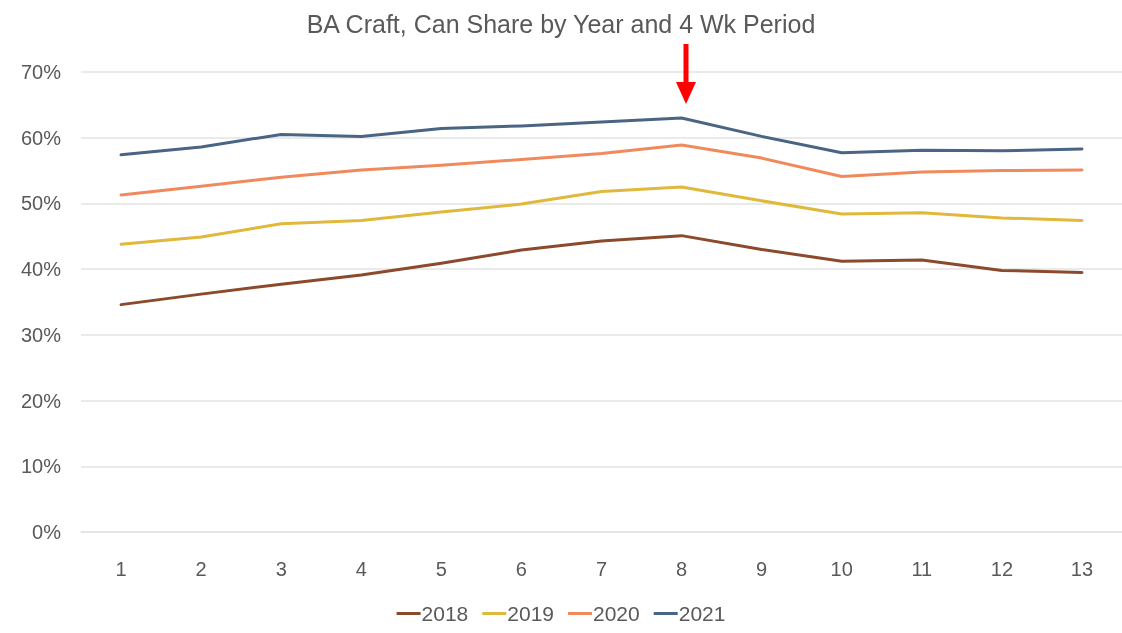 The width and height of the screenshot is (1122, 633). What do you see at coordinates (762, 569) in the screenshot?
I see `x-tick-label: 9` at bounding box center [762, 569].